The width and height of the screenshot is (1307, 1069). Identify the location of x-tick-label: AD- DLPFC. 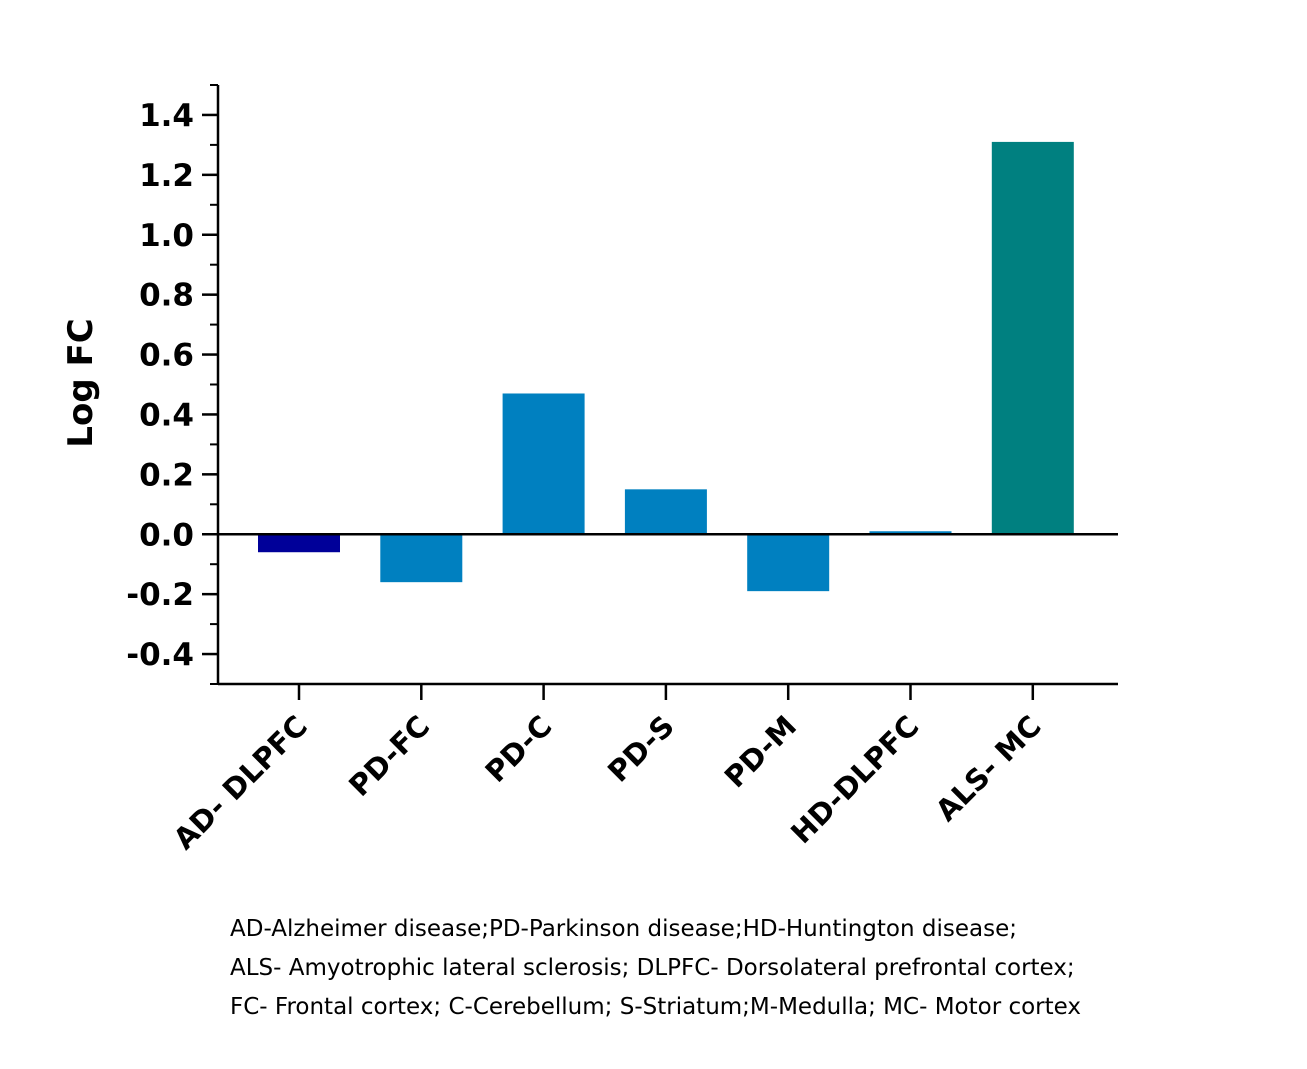
(240, 782).